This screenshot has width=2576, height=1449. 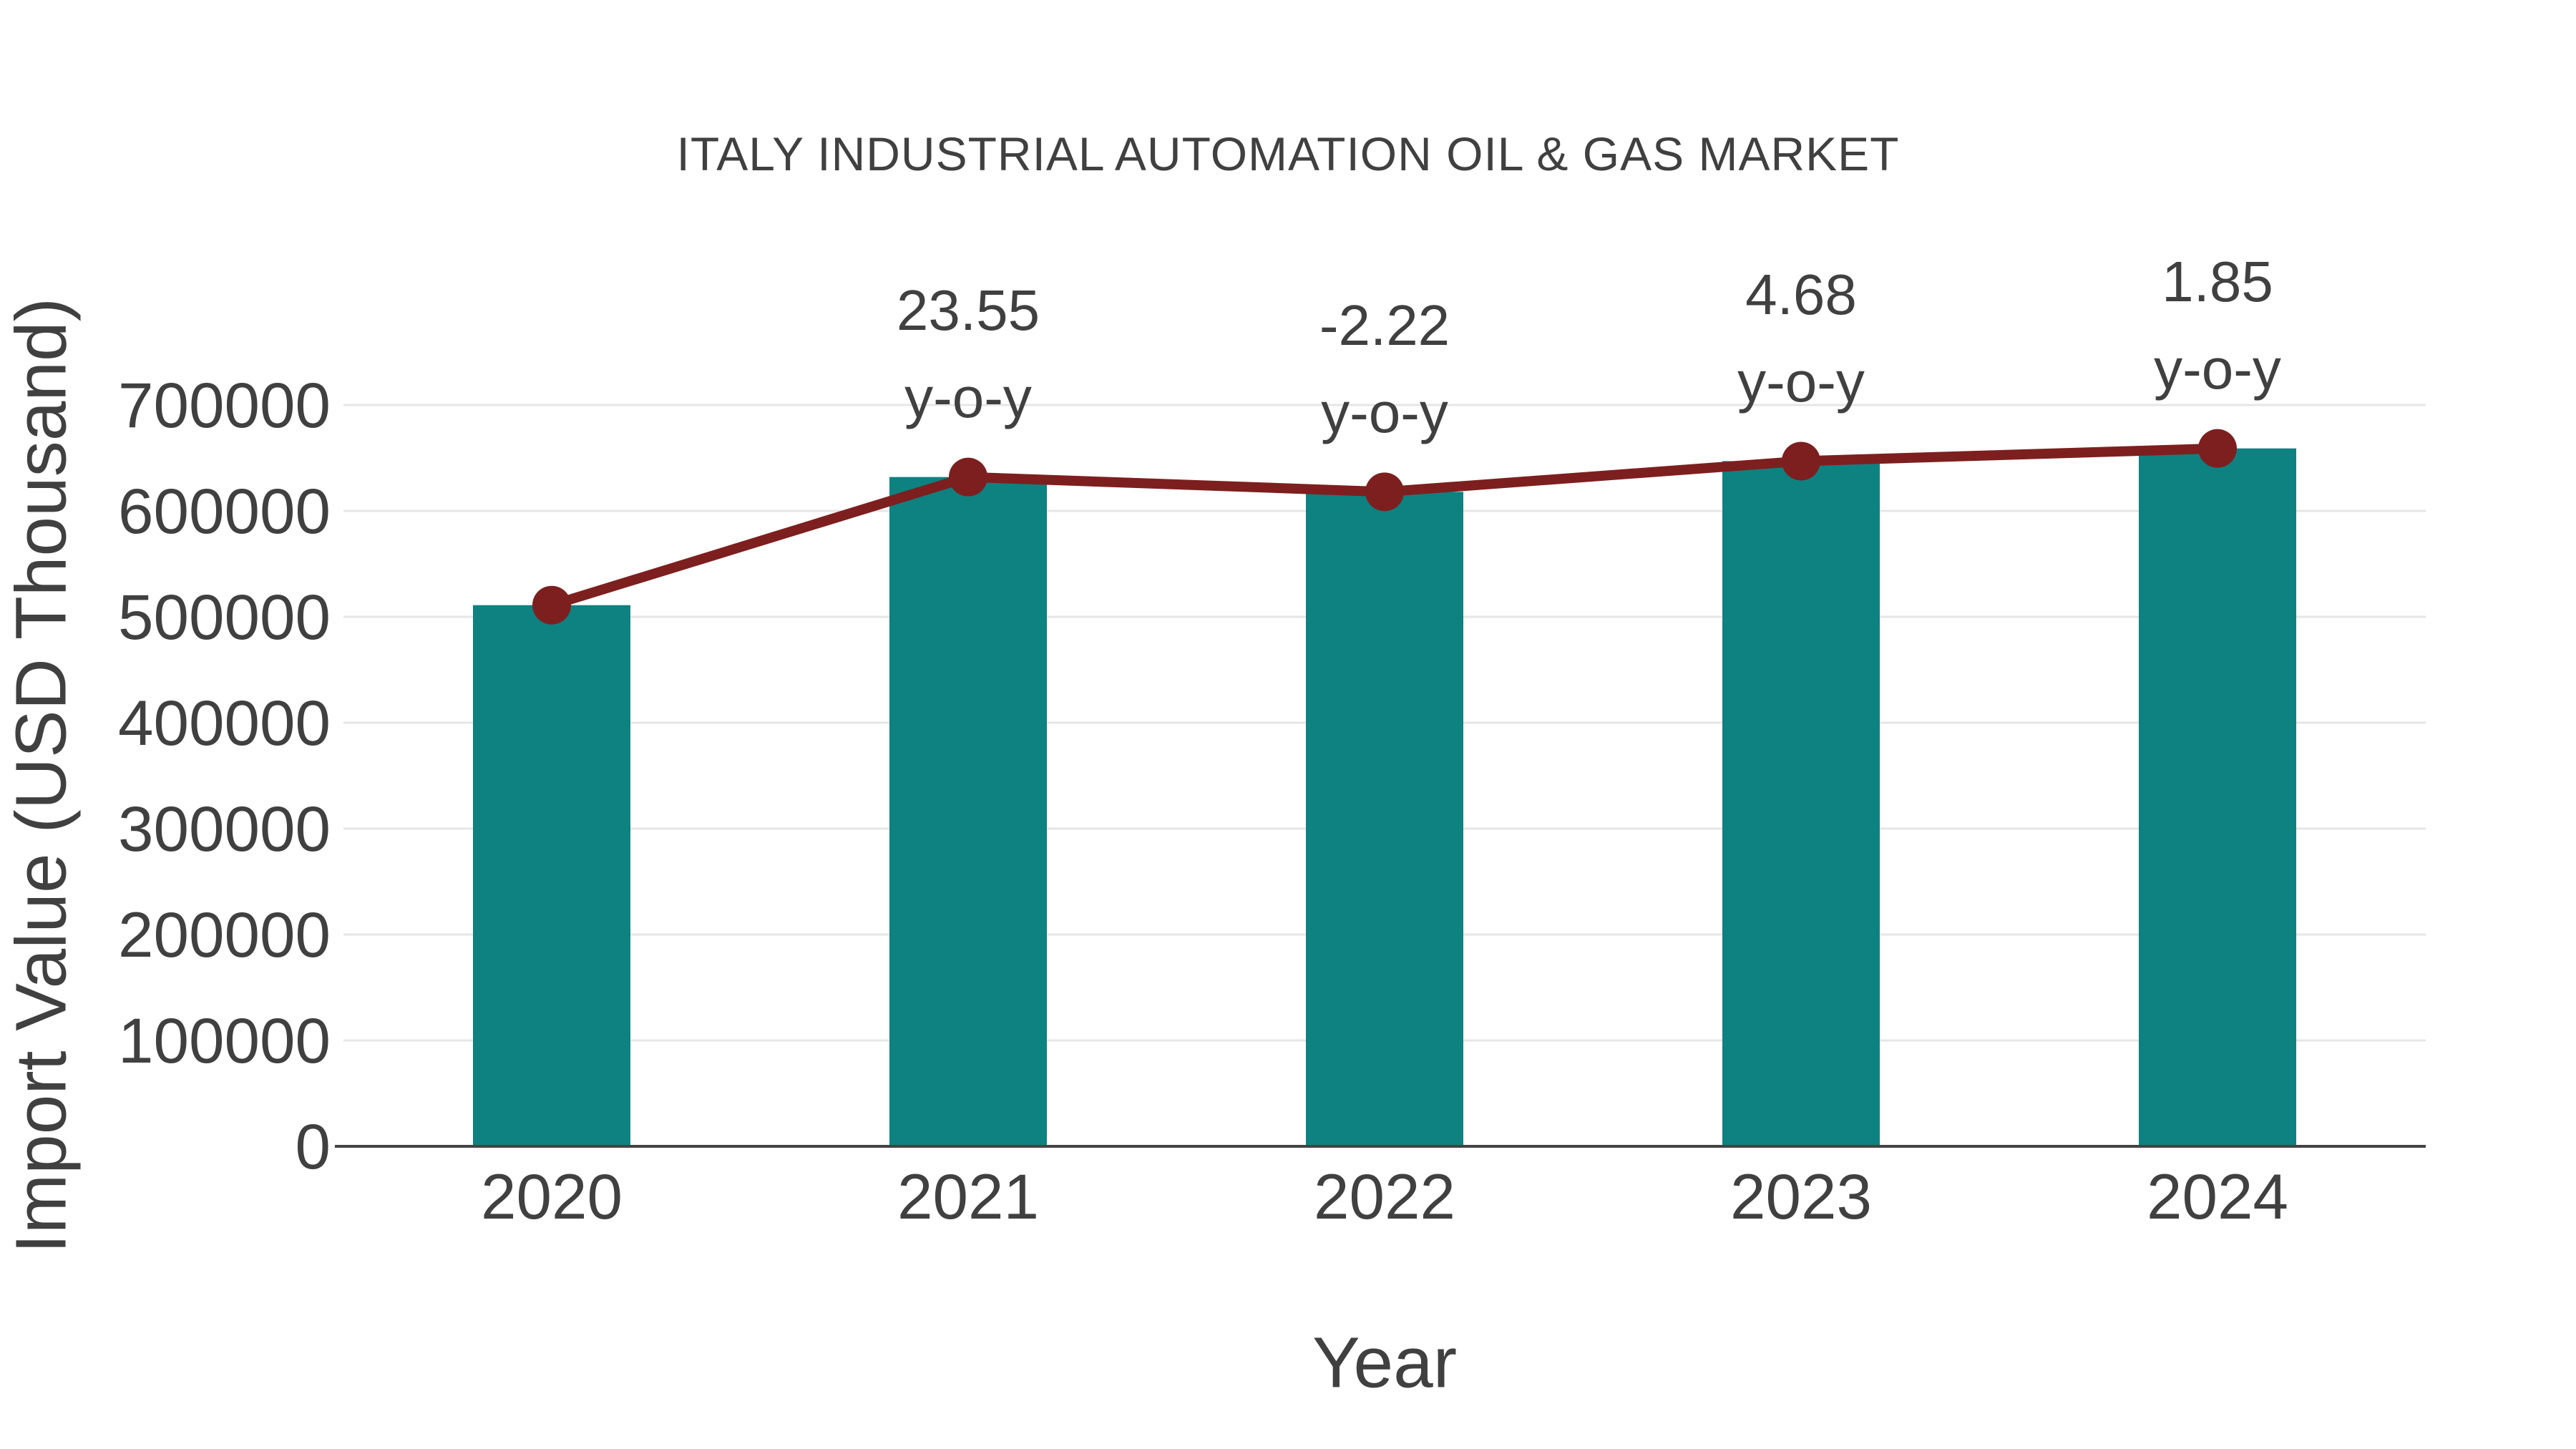 What do you see at coordinates (968, 310) in the screenshot?
I see `yoy-value-2021: 23.55` at bounding box center [968, 310].